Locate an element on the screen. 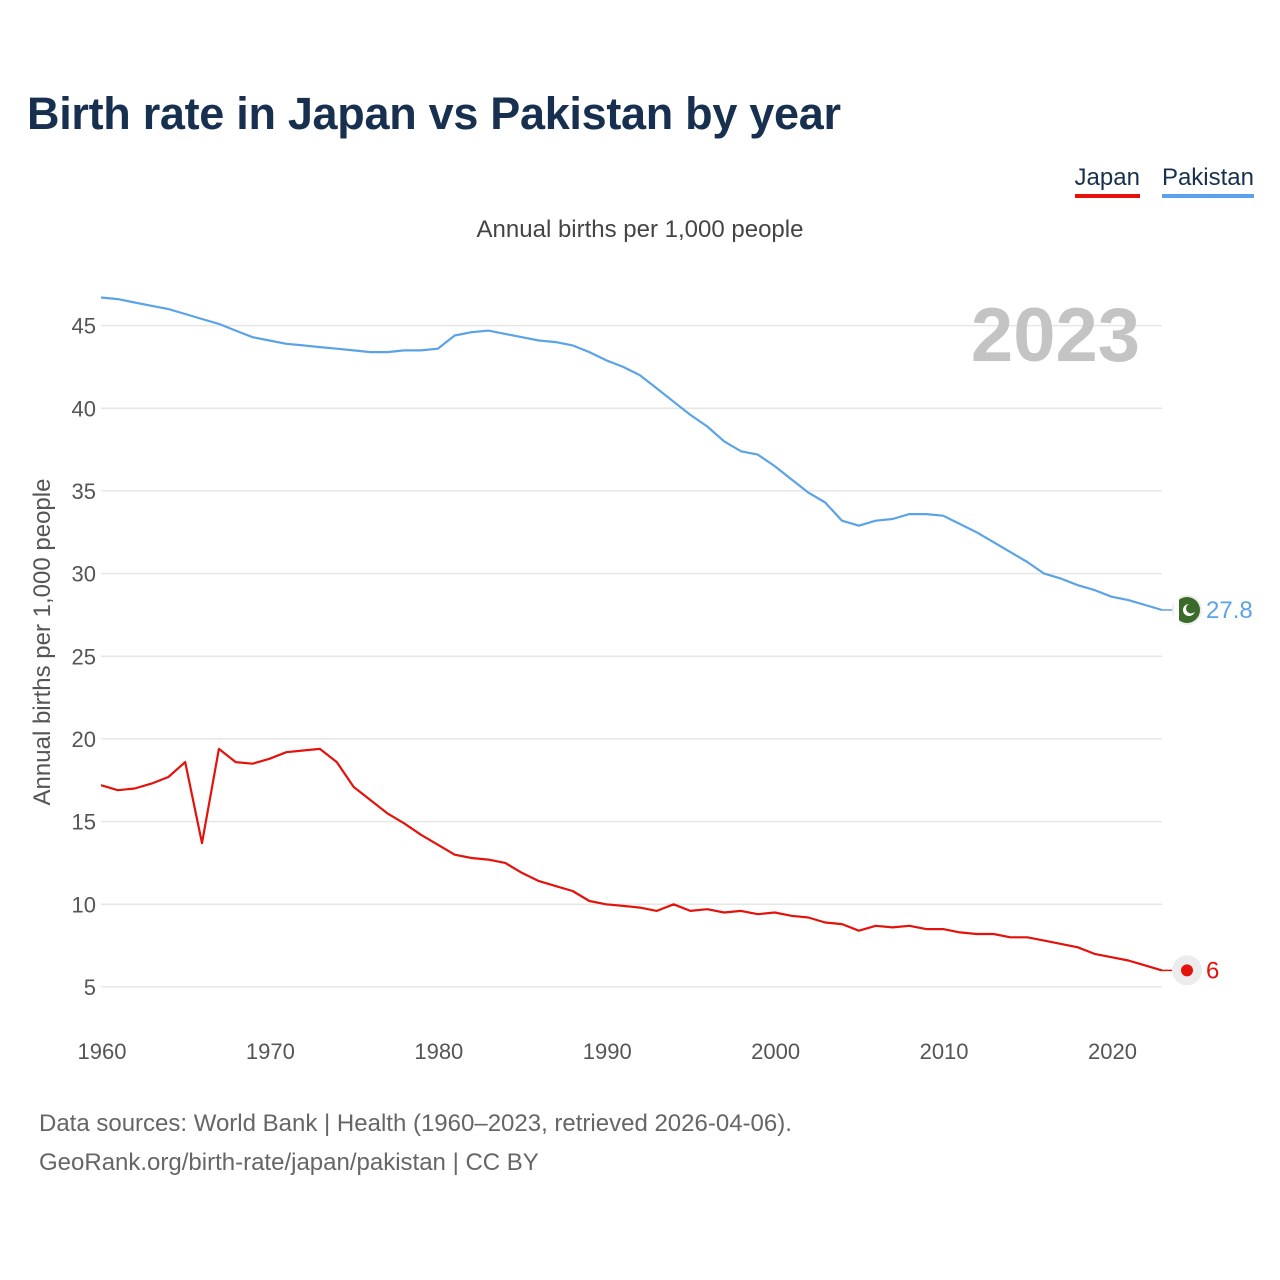 The width and height of the screenshot is (1280, 1280). x-tick-label: 1990 is located at coordinates (607, 1051).